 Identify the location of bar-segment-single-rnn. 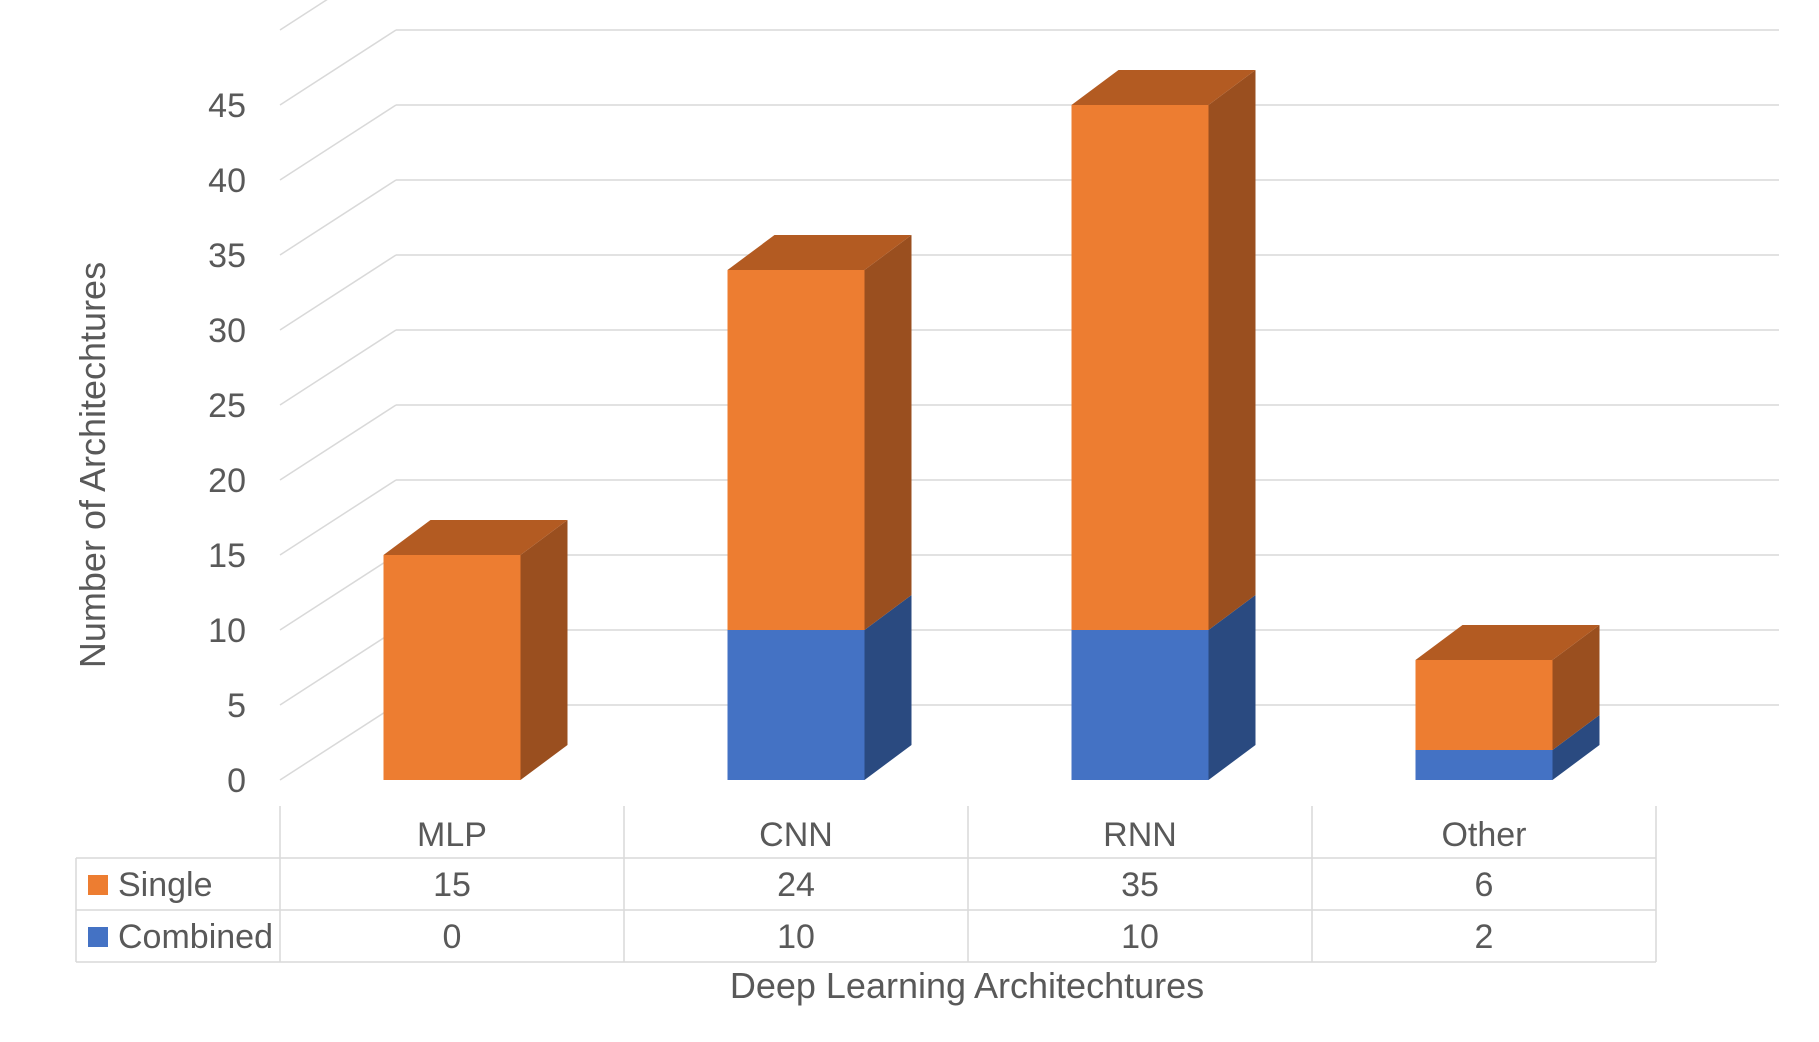
(1163, 350).